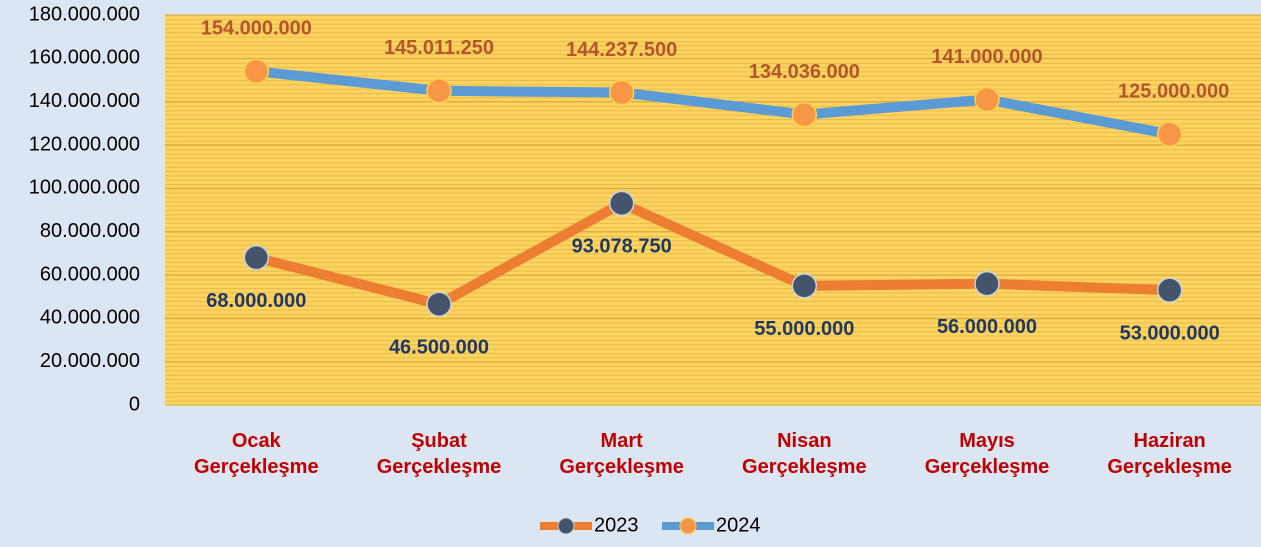 This screenshot has height=547, width=1261. What do you see at coordinates (987, 454) in the screenshot?
I see `x-tick-label: Mayıs Gerçekleşme` at bounding box center [987, 454].